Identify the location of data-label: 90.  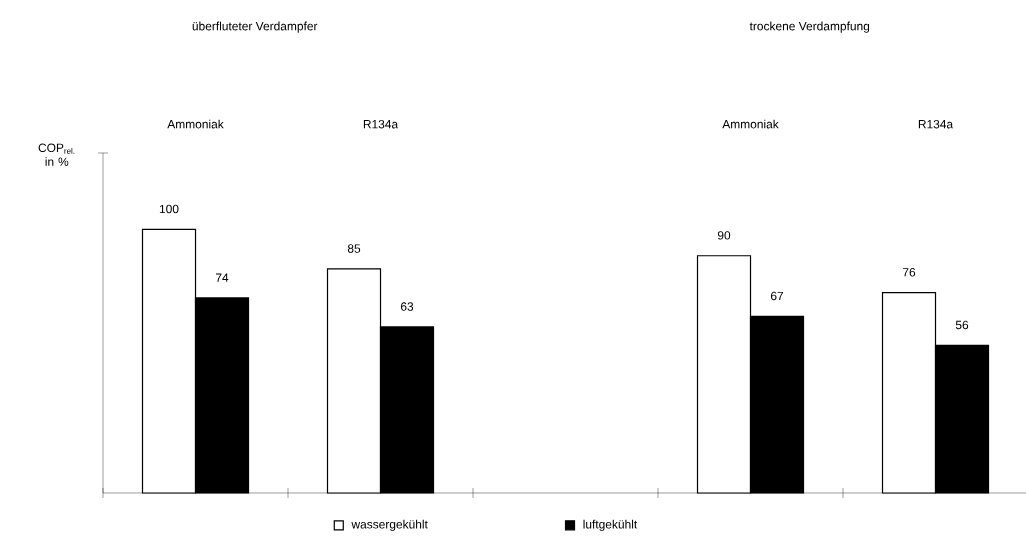
(724, 235).